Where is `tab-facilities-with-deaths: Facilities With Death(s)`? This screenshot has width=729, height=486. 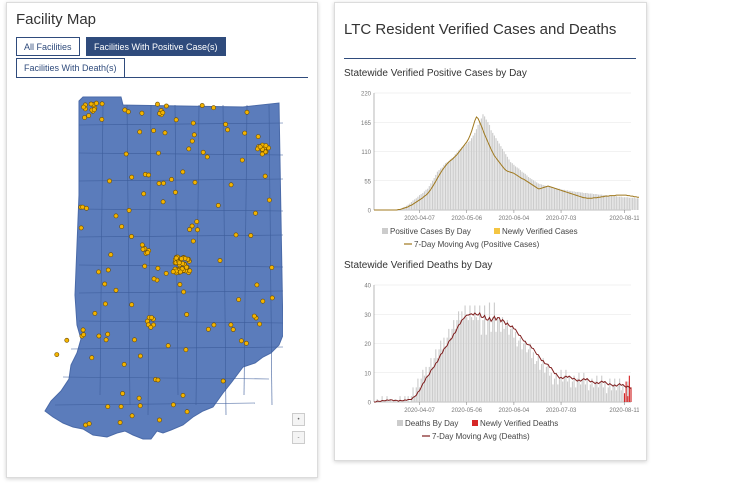
tab-facilities-with-deaths: Facilities With Death(s) is located at coordinates (70, 68).